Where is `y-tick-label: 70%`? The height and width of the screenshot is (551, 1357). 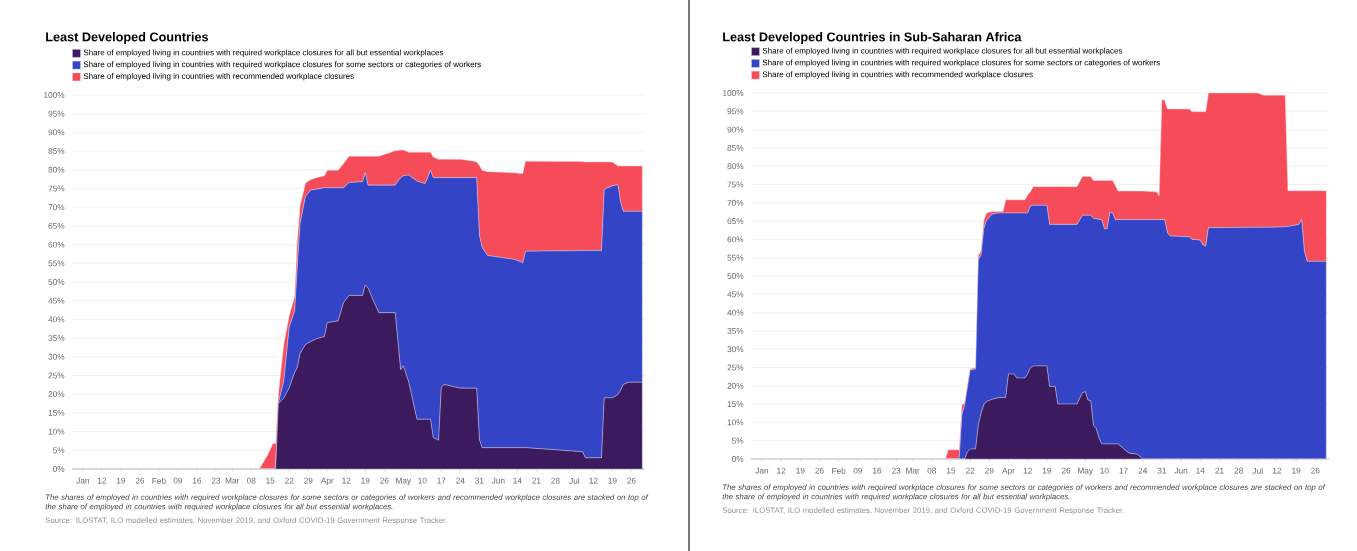 y-tick-label: 70% is located at coordinates (735, 202).